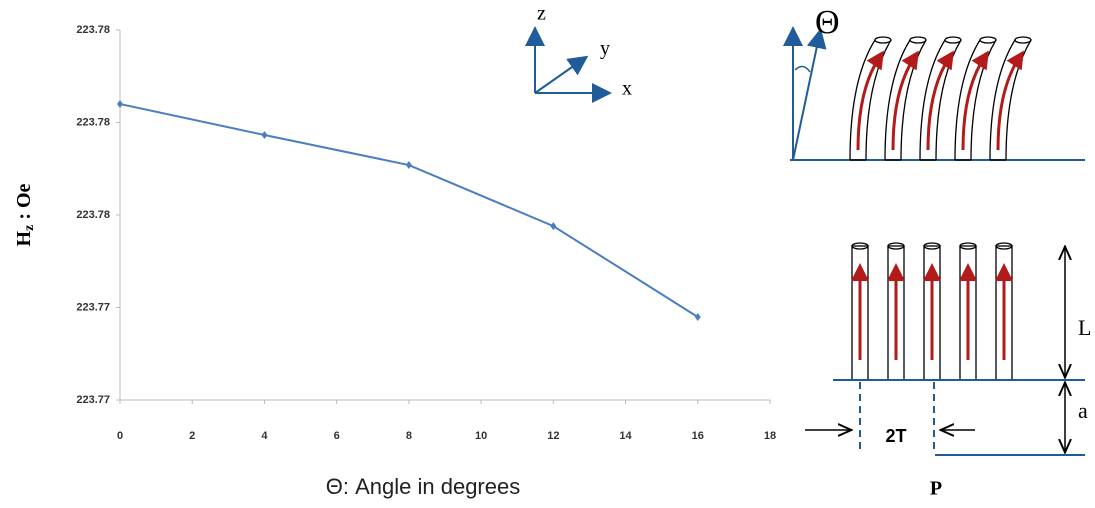 The height and width of the screenshot is (508, 1095). I want to click on gap-label: a, so click(1083, 410).